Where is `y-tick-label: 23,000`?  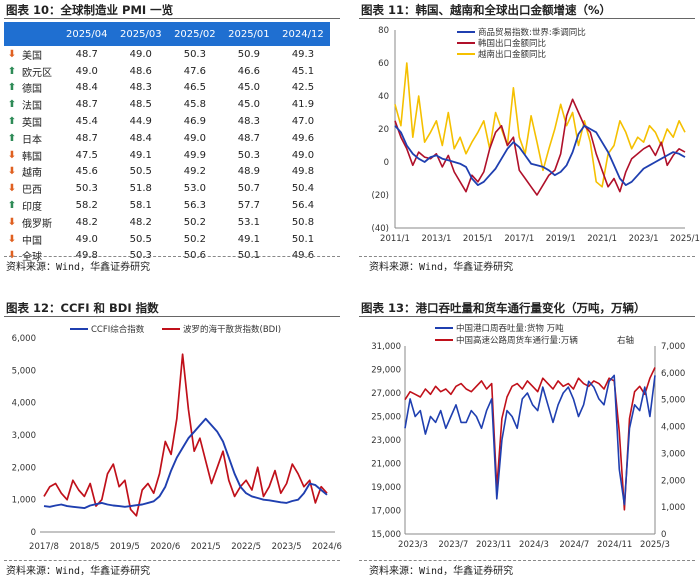 y-tick-label: 23,000 is located at coordinates (386, 441).